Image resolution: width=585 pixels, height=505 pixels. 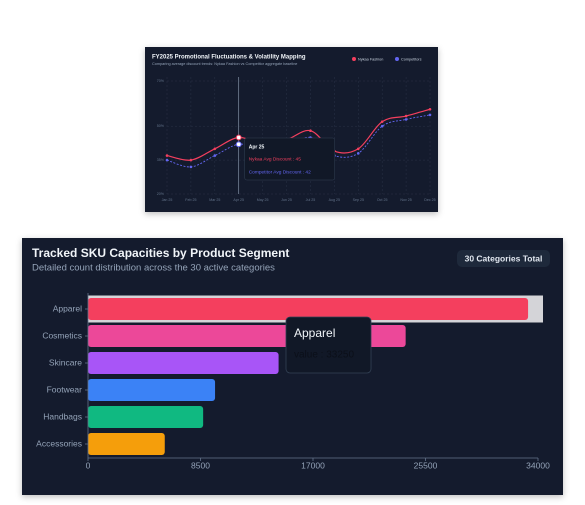 What do you see at coordinates (257, 147) in the screenshot?
I see `tooltip-title: Apr 25` at bounding box center [257, 147].